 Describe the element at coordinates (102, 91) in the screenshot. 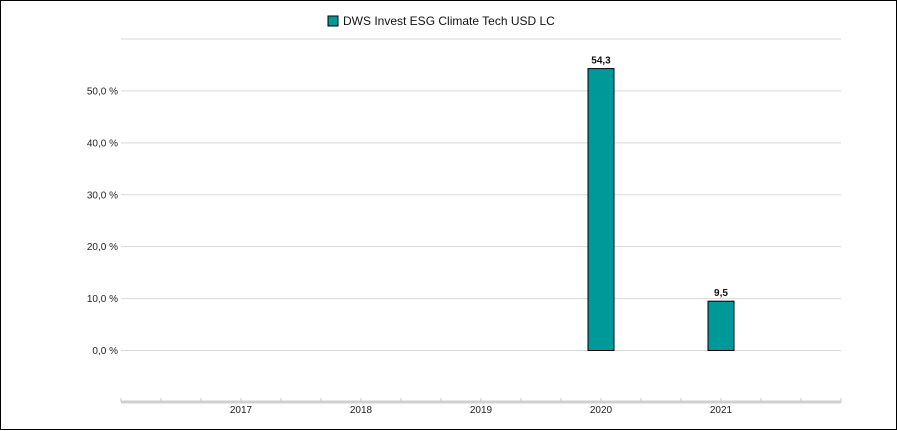

I see `y-tick-label: 50,0 %` at that location.